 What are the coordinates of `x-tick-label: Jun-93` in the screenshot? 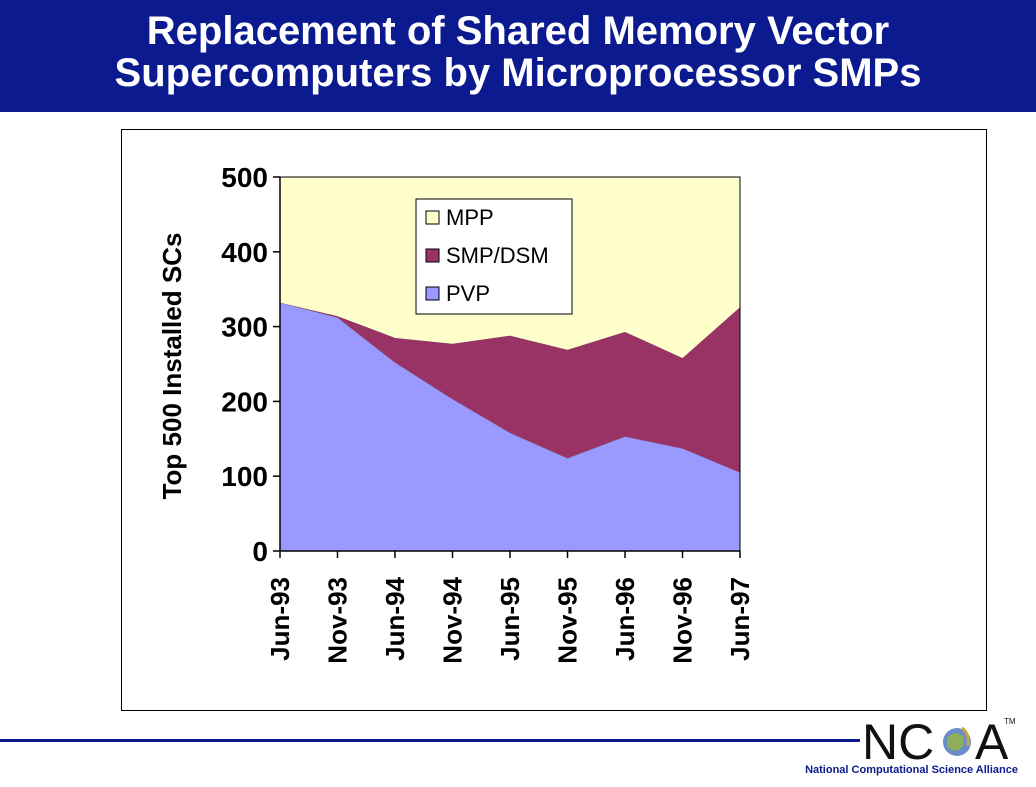 It's located at (280, 619).